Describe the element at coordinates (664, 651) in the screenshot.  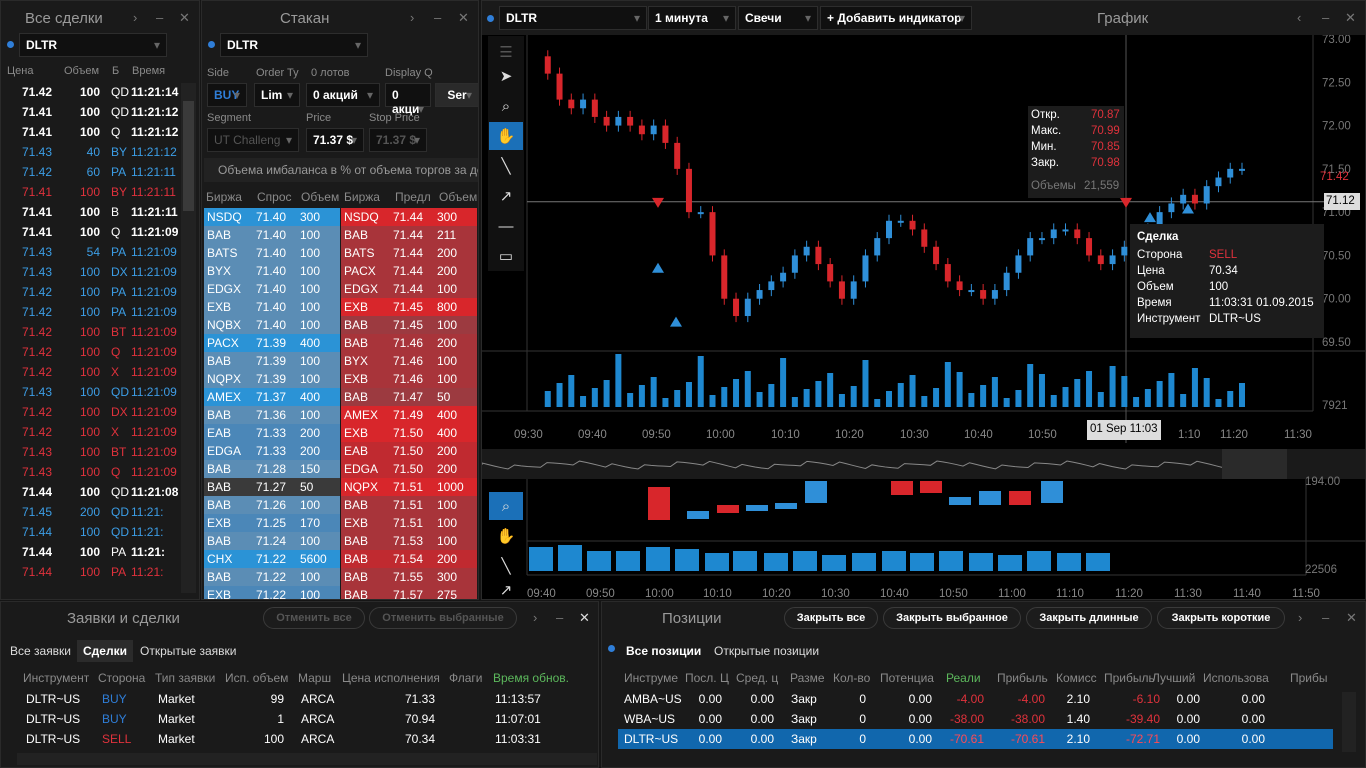
I see `tab-all-positions: Все позиции` at that location.